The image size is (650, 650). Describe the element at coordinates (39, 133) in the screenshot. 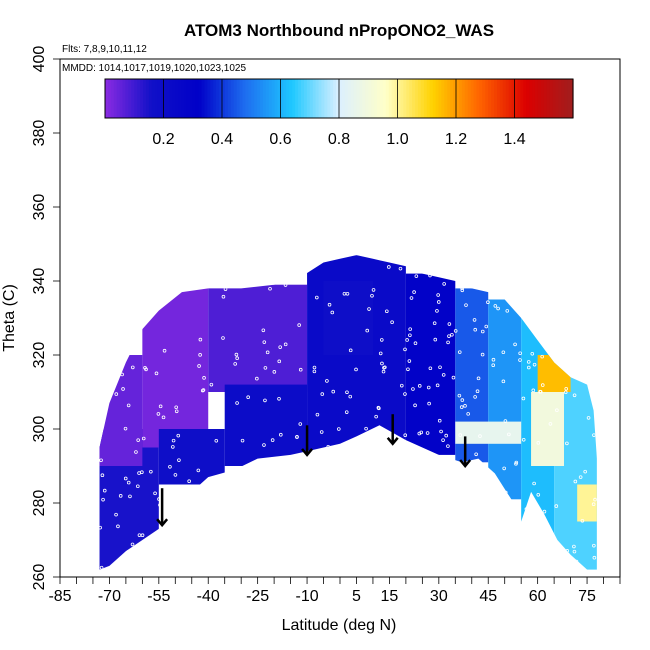

I see `y-tick-label: 380` at that location.